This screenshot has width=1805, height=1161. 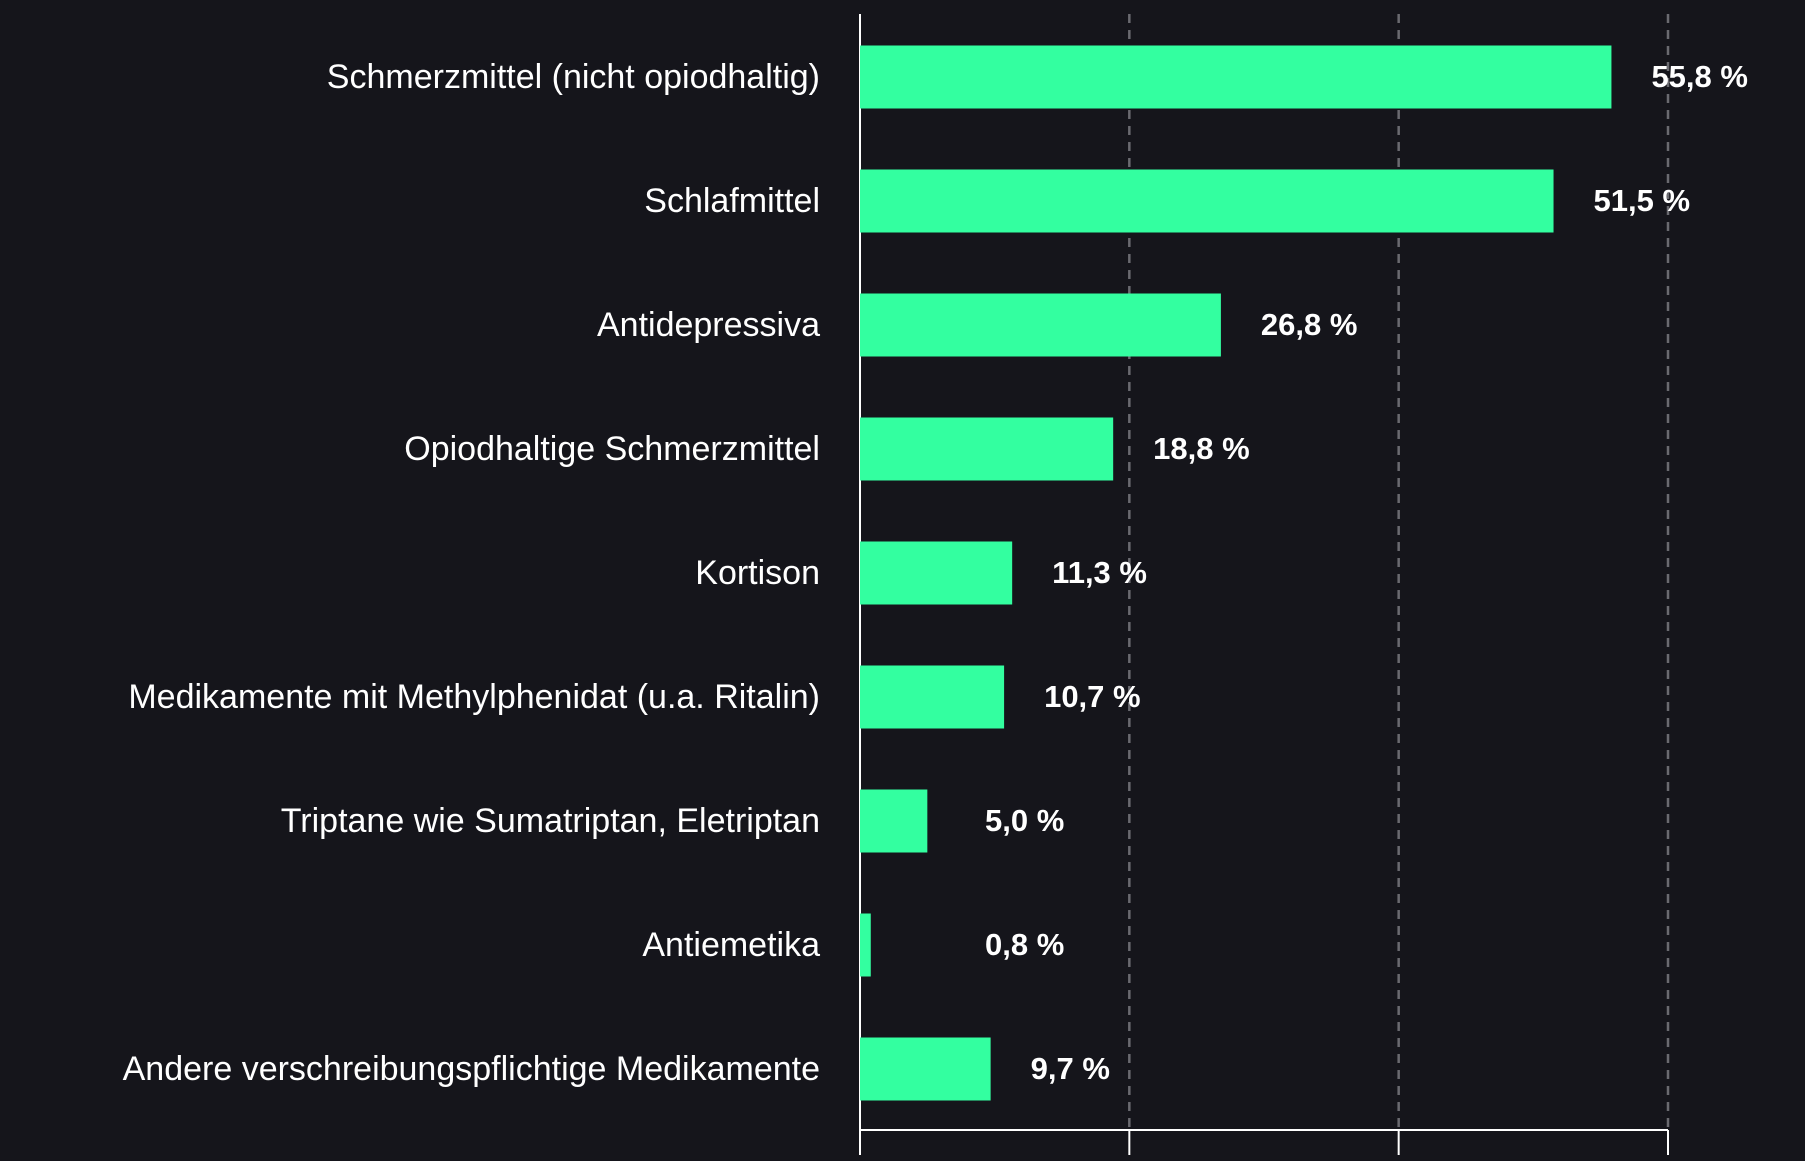 I want to click on value-label: 9,7 %, so click(x=1070, y=1068).